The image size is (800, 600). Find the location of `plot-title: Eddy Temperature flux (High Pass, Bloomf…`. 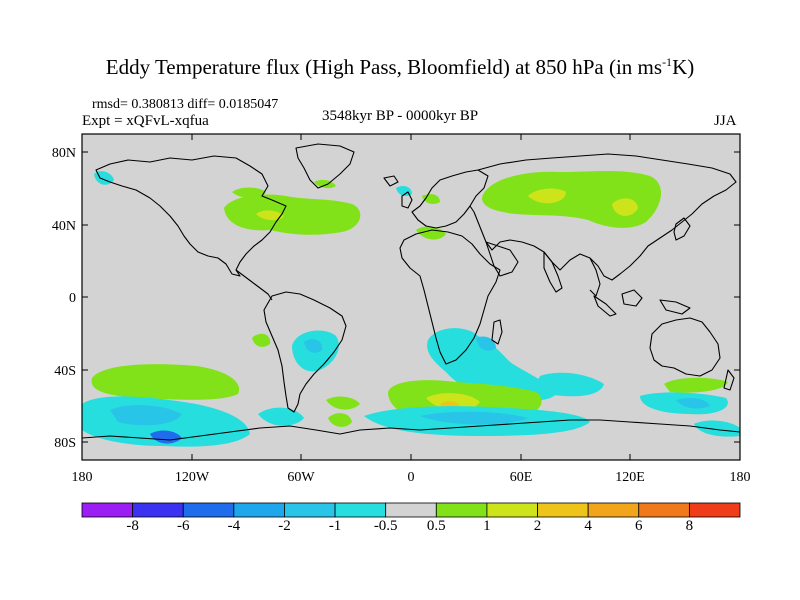

plot-title: Eddy Temperature flux (High Pass, Bloomf… is located at coordinates (400, 67).